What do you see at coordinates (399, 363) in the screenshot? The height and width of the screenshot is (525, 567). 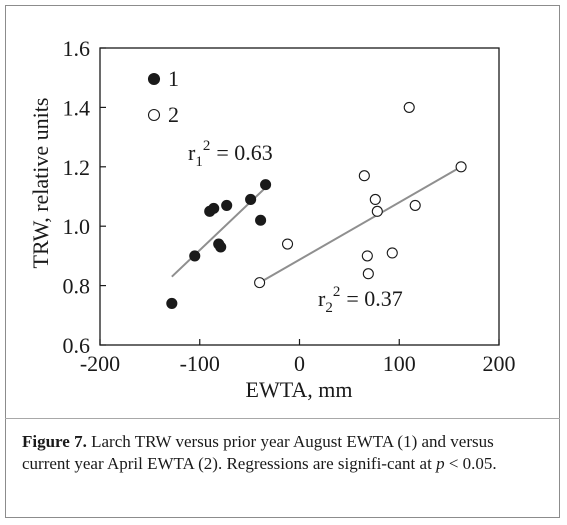 I see `x-tick-label: 100` at bounding box center [399, 363].